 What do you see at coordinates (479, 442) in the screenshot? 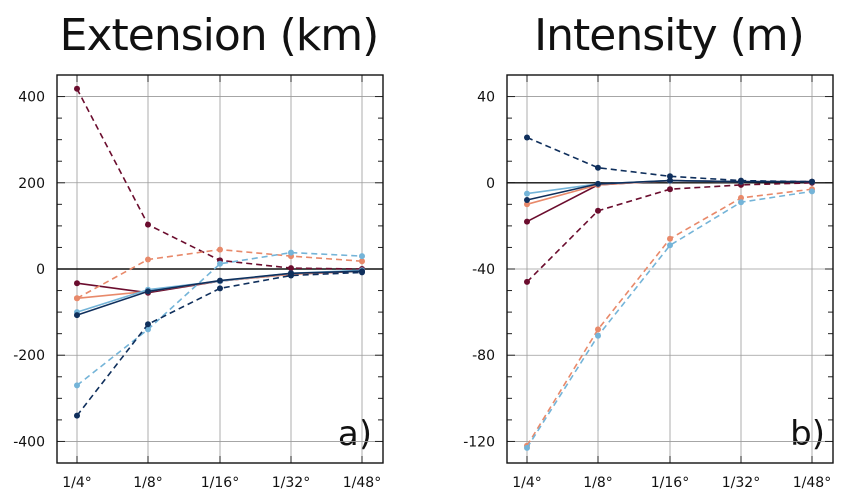
I see `y-tick-label: -120` at bounding box center [479, 442].